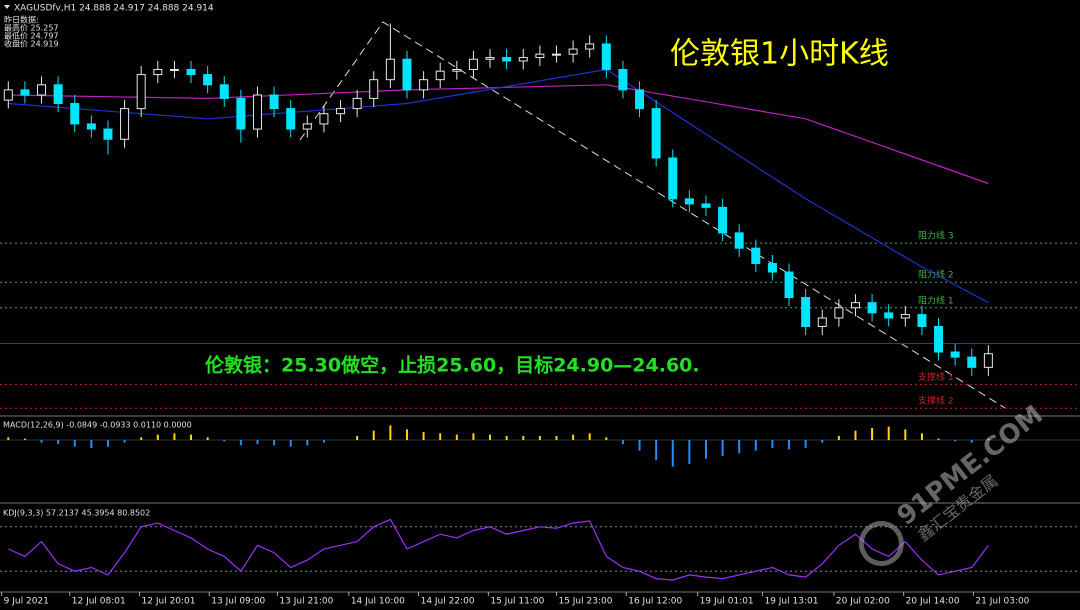 The image size is (1080, 610). Describe the element at coordinates (31, 36) in the screenshot. I see `info-line: 最低价 24.797` at that location.